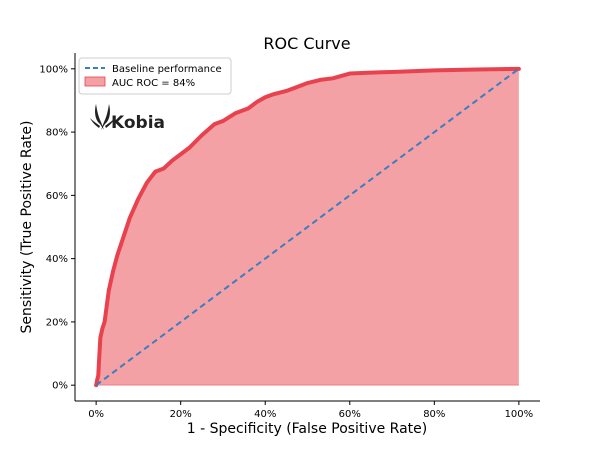  I want to click on x-tick-label: 60%, so click(350, 414).